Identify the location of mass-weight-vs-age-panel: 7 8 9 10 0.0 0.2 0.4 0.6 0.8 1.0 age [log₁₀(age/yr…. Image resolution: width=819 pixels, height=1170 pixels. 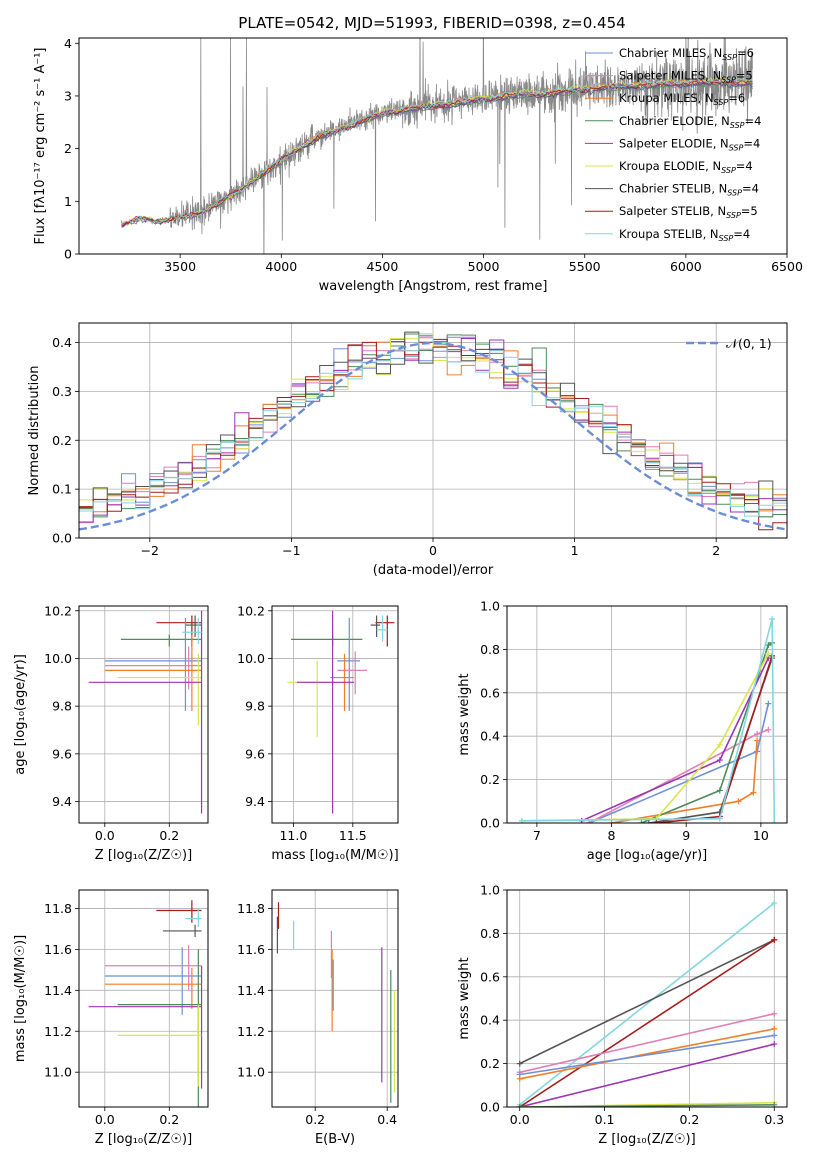
(622, 731).